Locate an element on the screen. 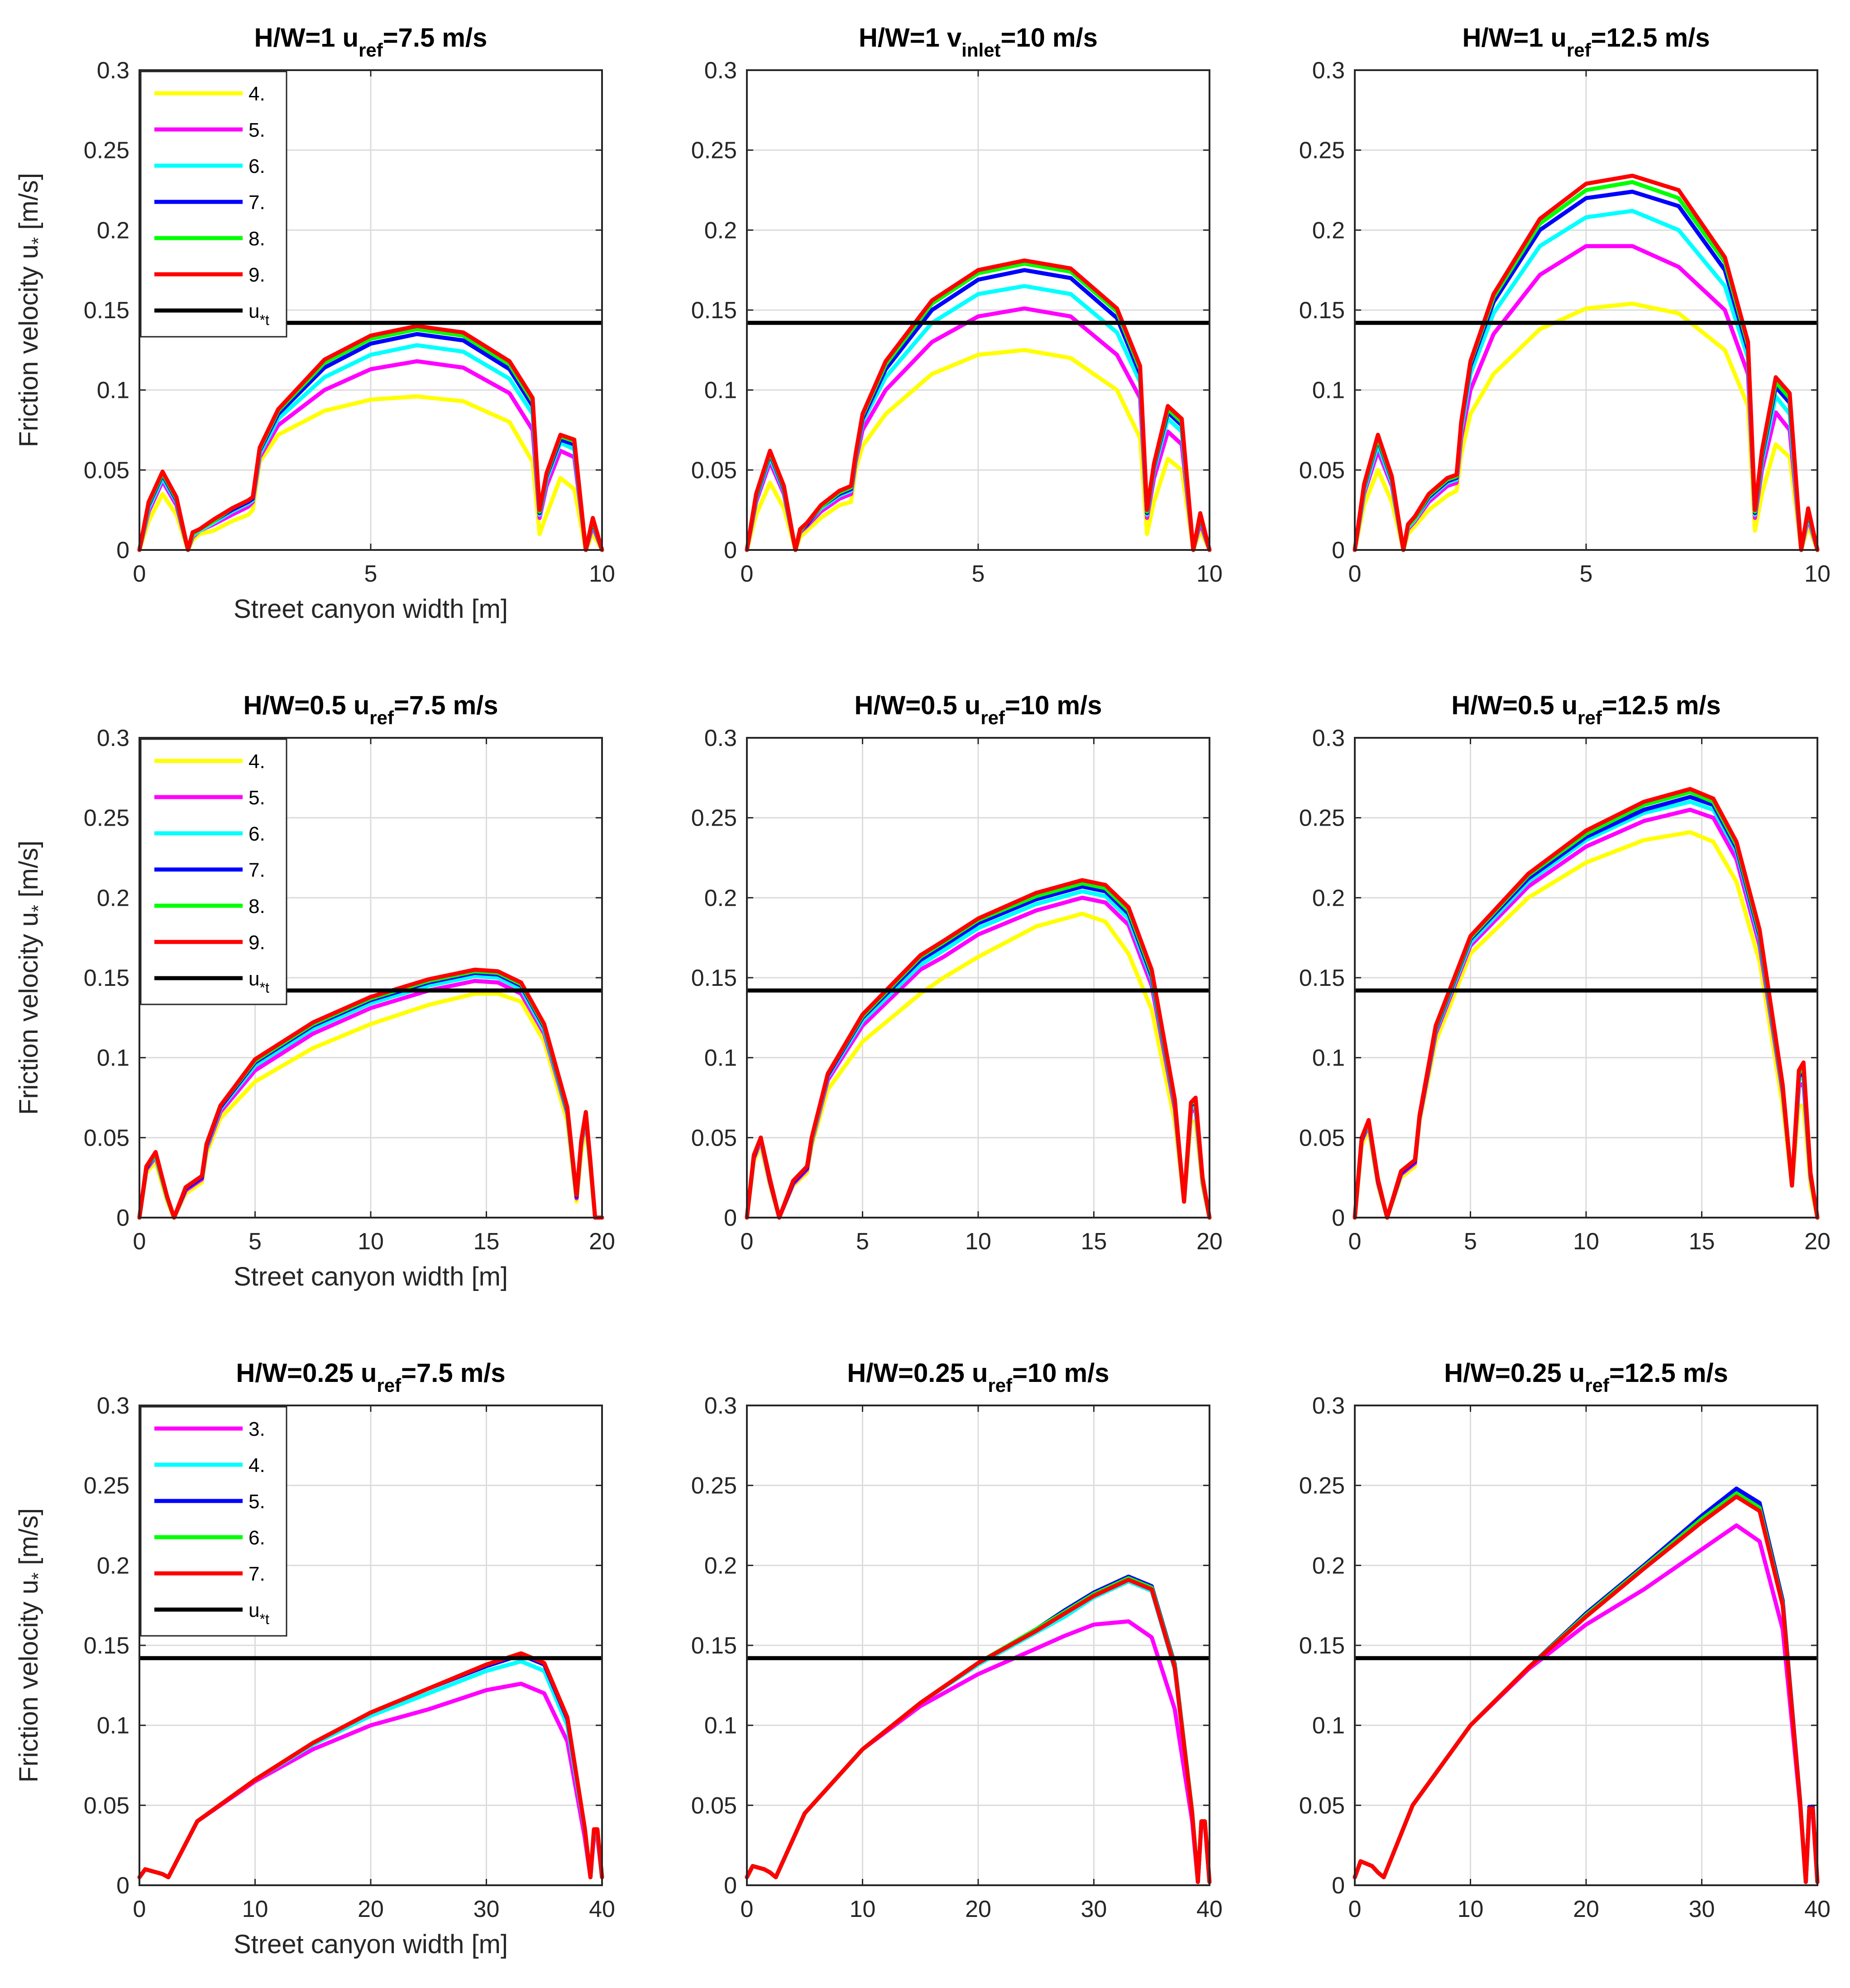 This screenshot has height=1988, width=1850. legend-label-threshold: u*t is located at coordinates (259, 314).